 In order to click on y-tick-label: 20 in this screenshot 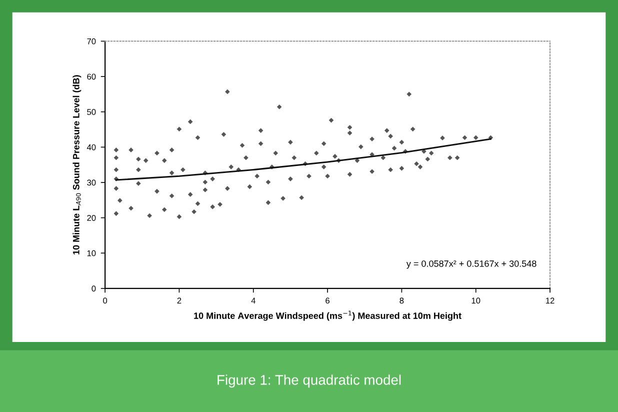, I will do `click(91, 217)`.